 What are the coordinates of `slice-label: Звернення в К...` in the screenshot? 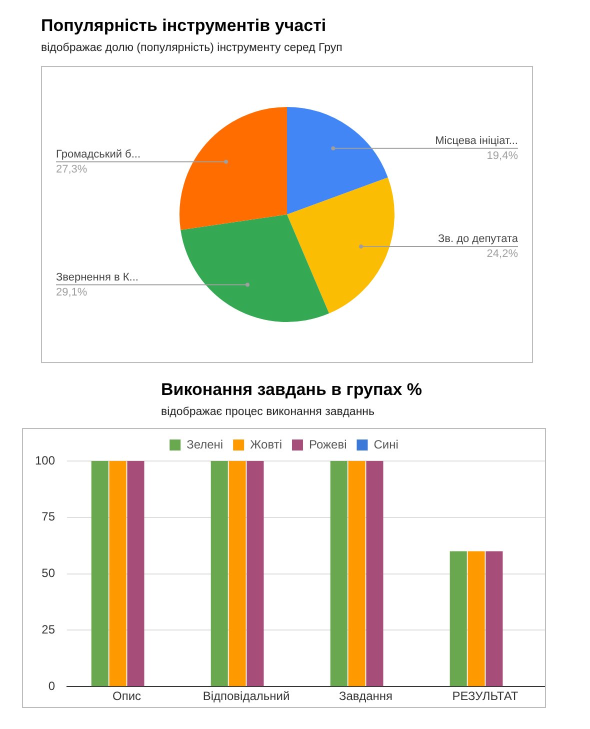 It's located at (97, 277).